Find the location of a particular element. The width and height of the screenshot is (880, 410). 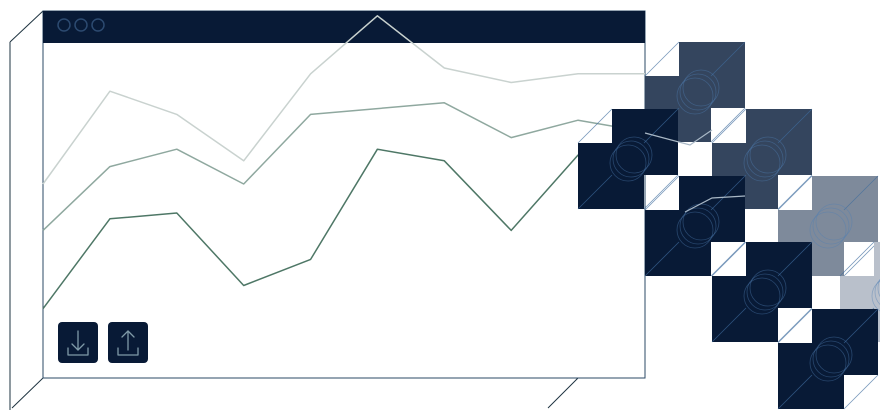

download-button is located at coordinates (78, 342).